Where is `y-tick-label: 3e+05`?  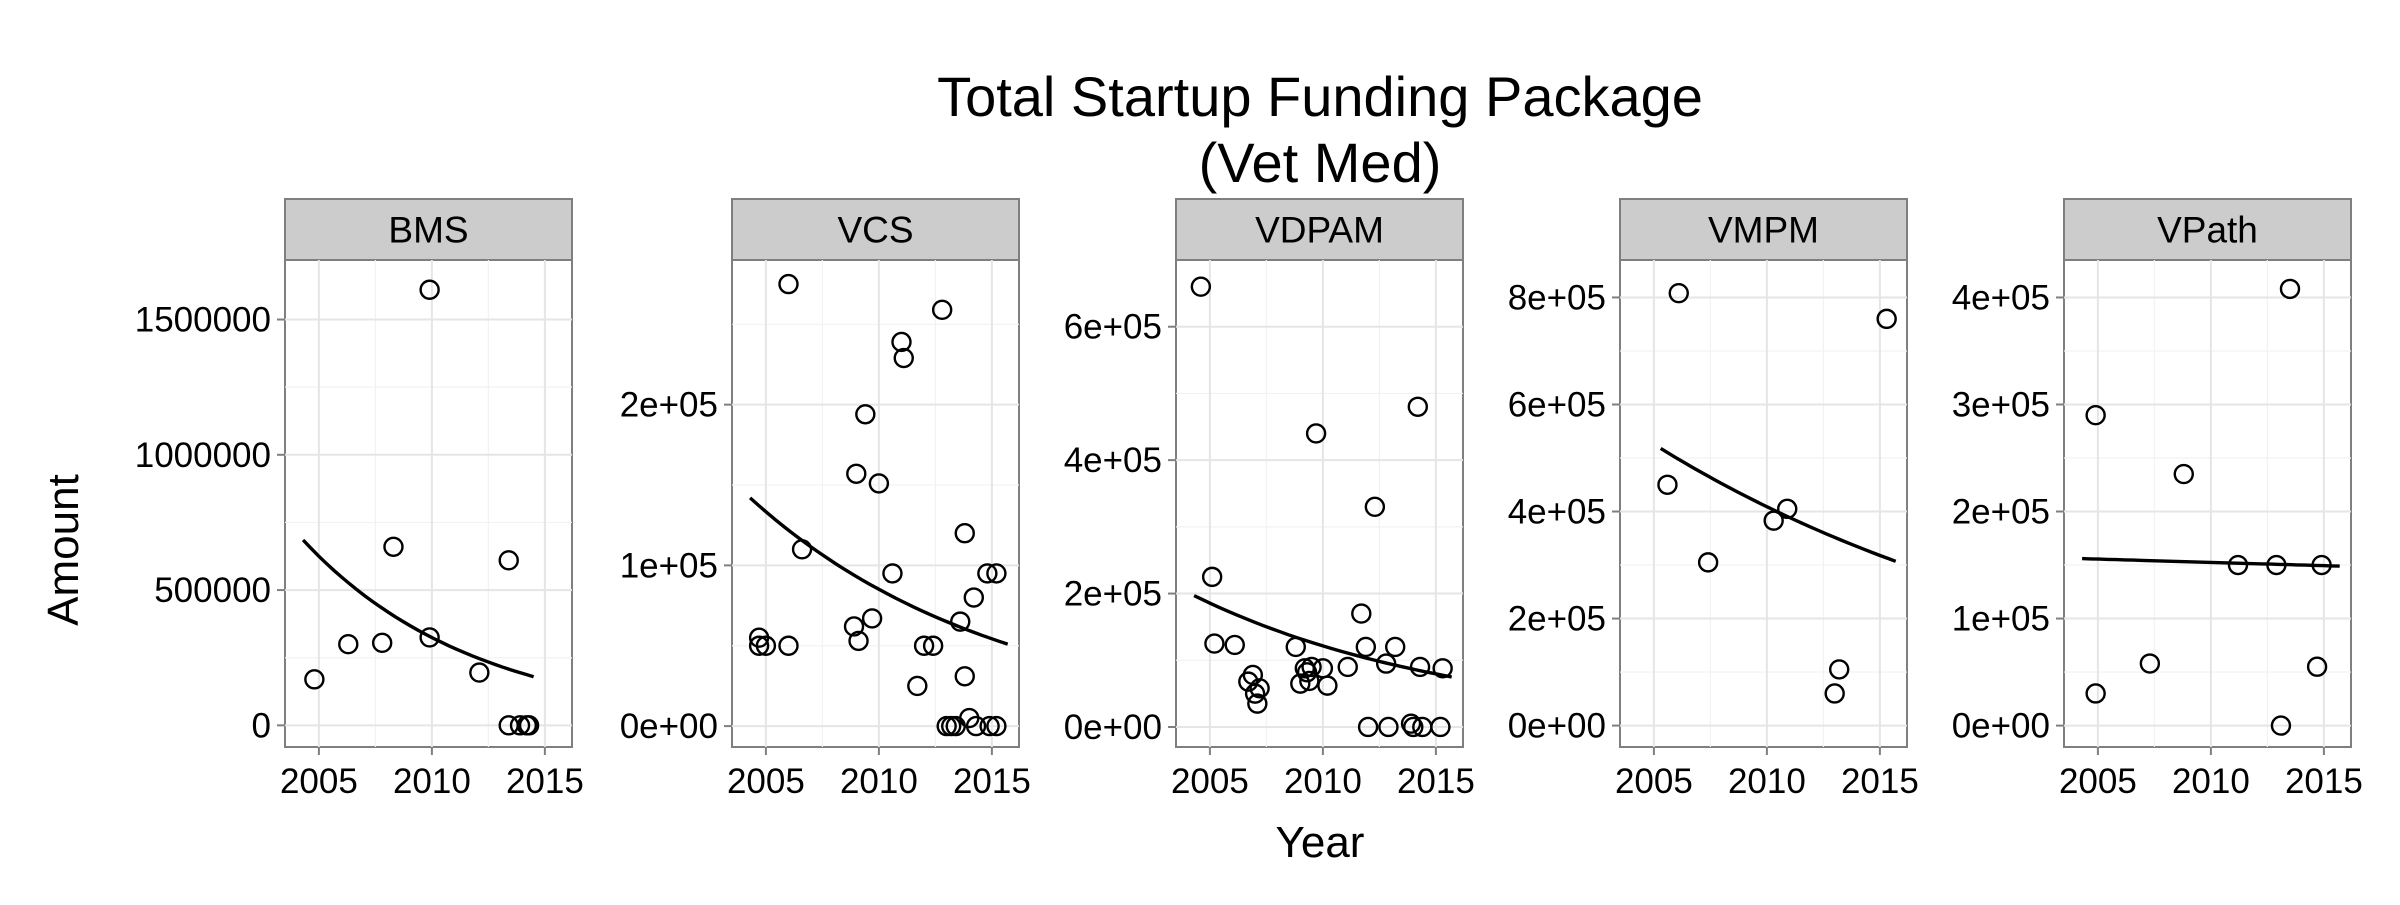 y-tick-label: 3e+05 is located at coordinates (2001, 404).